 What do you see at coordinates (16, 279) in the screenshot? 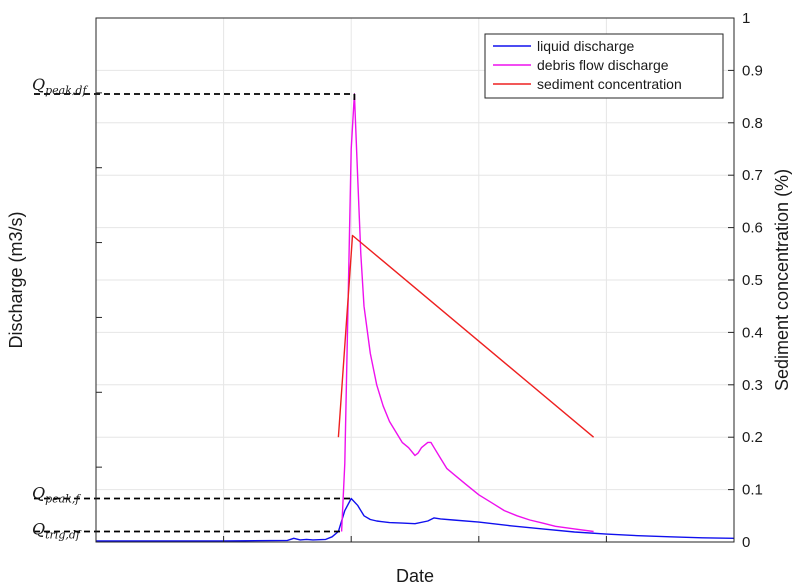
I see `y-axis-label: Discharge (m3/s)` at bounding box center [16, 279].